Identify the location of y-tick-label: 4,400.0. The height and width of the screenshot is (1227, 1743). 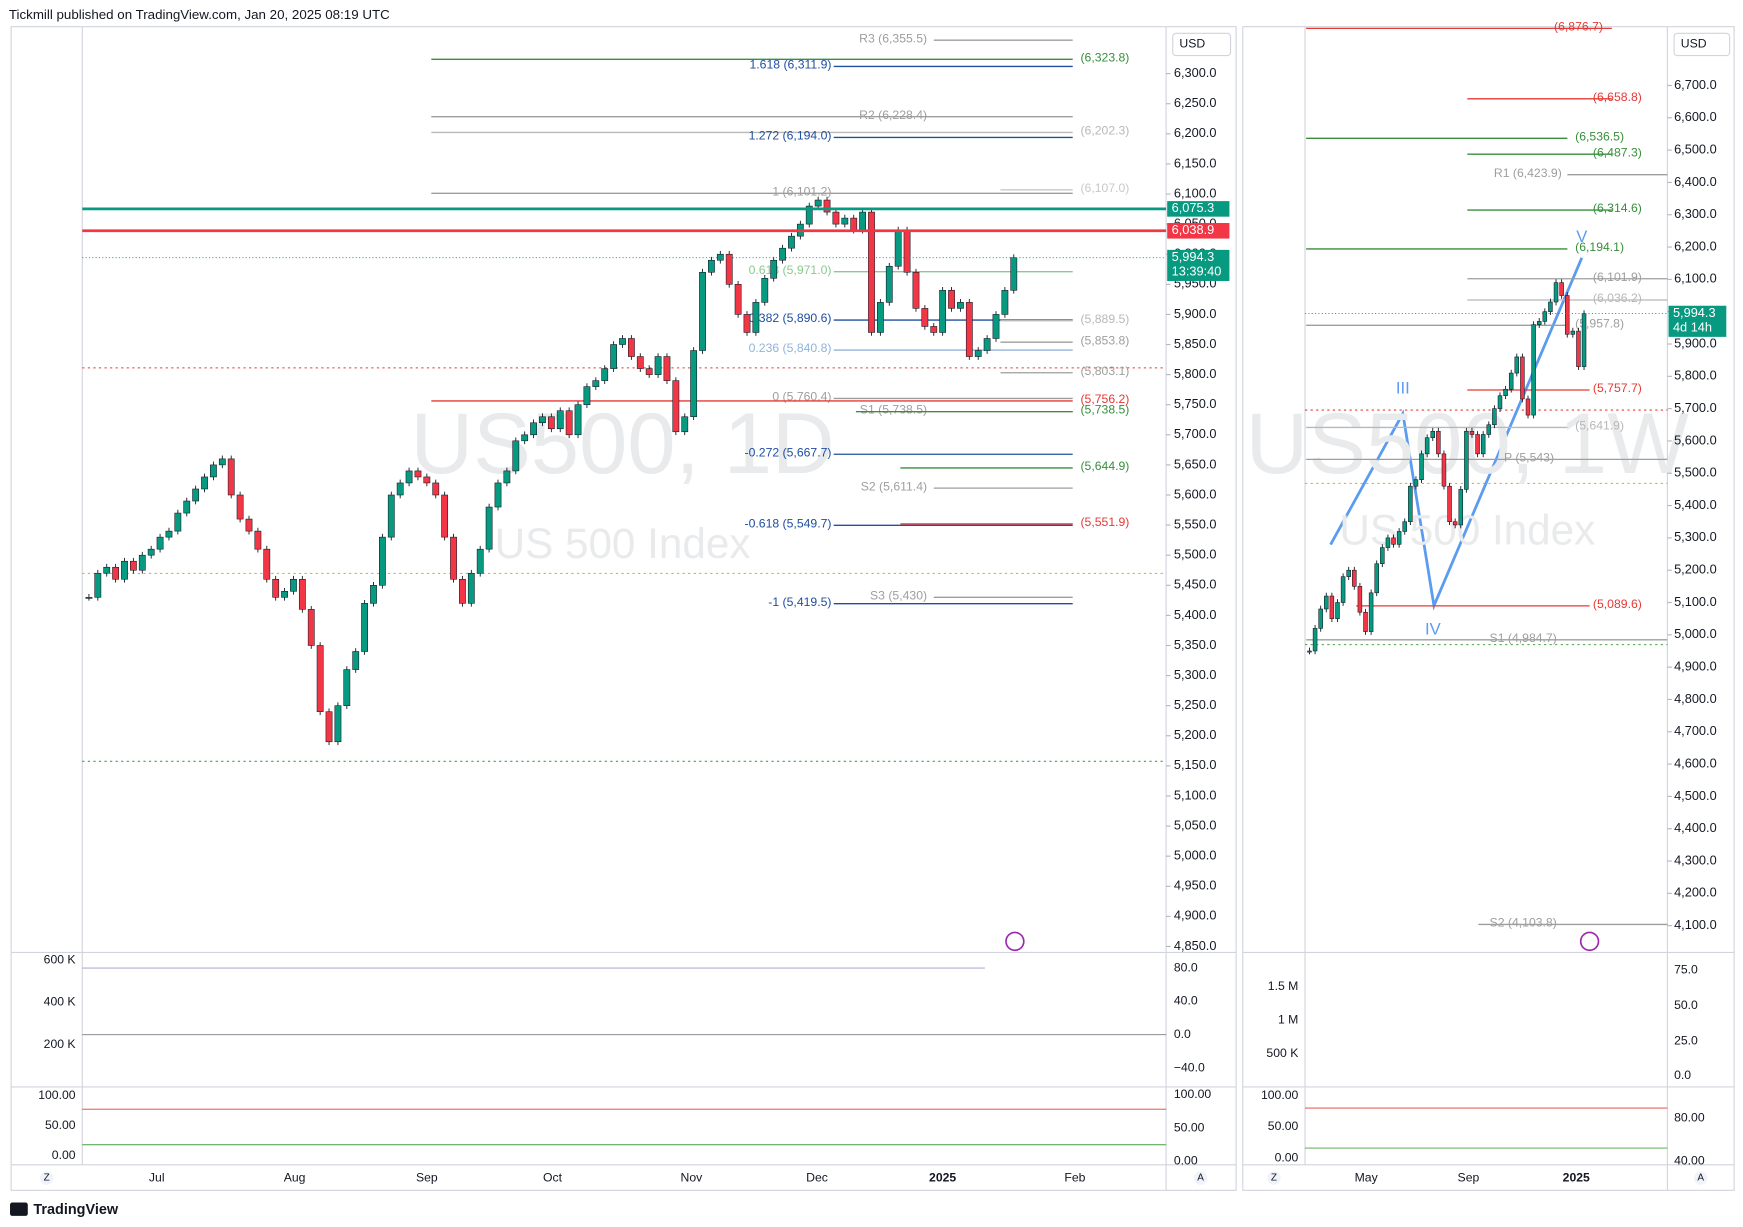
(1695, 827).